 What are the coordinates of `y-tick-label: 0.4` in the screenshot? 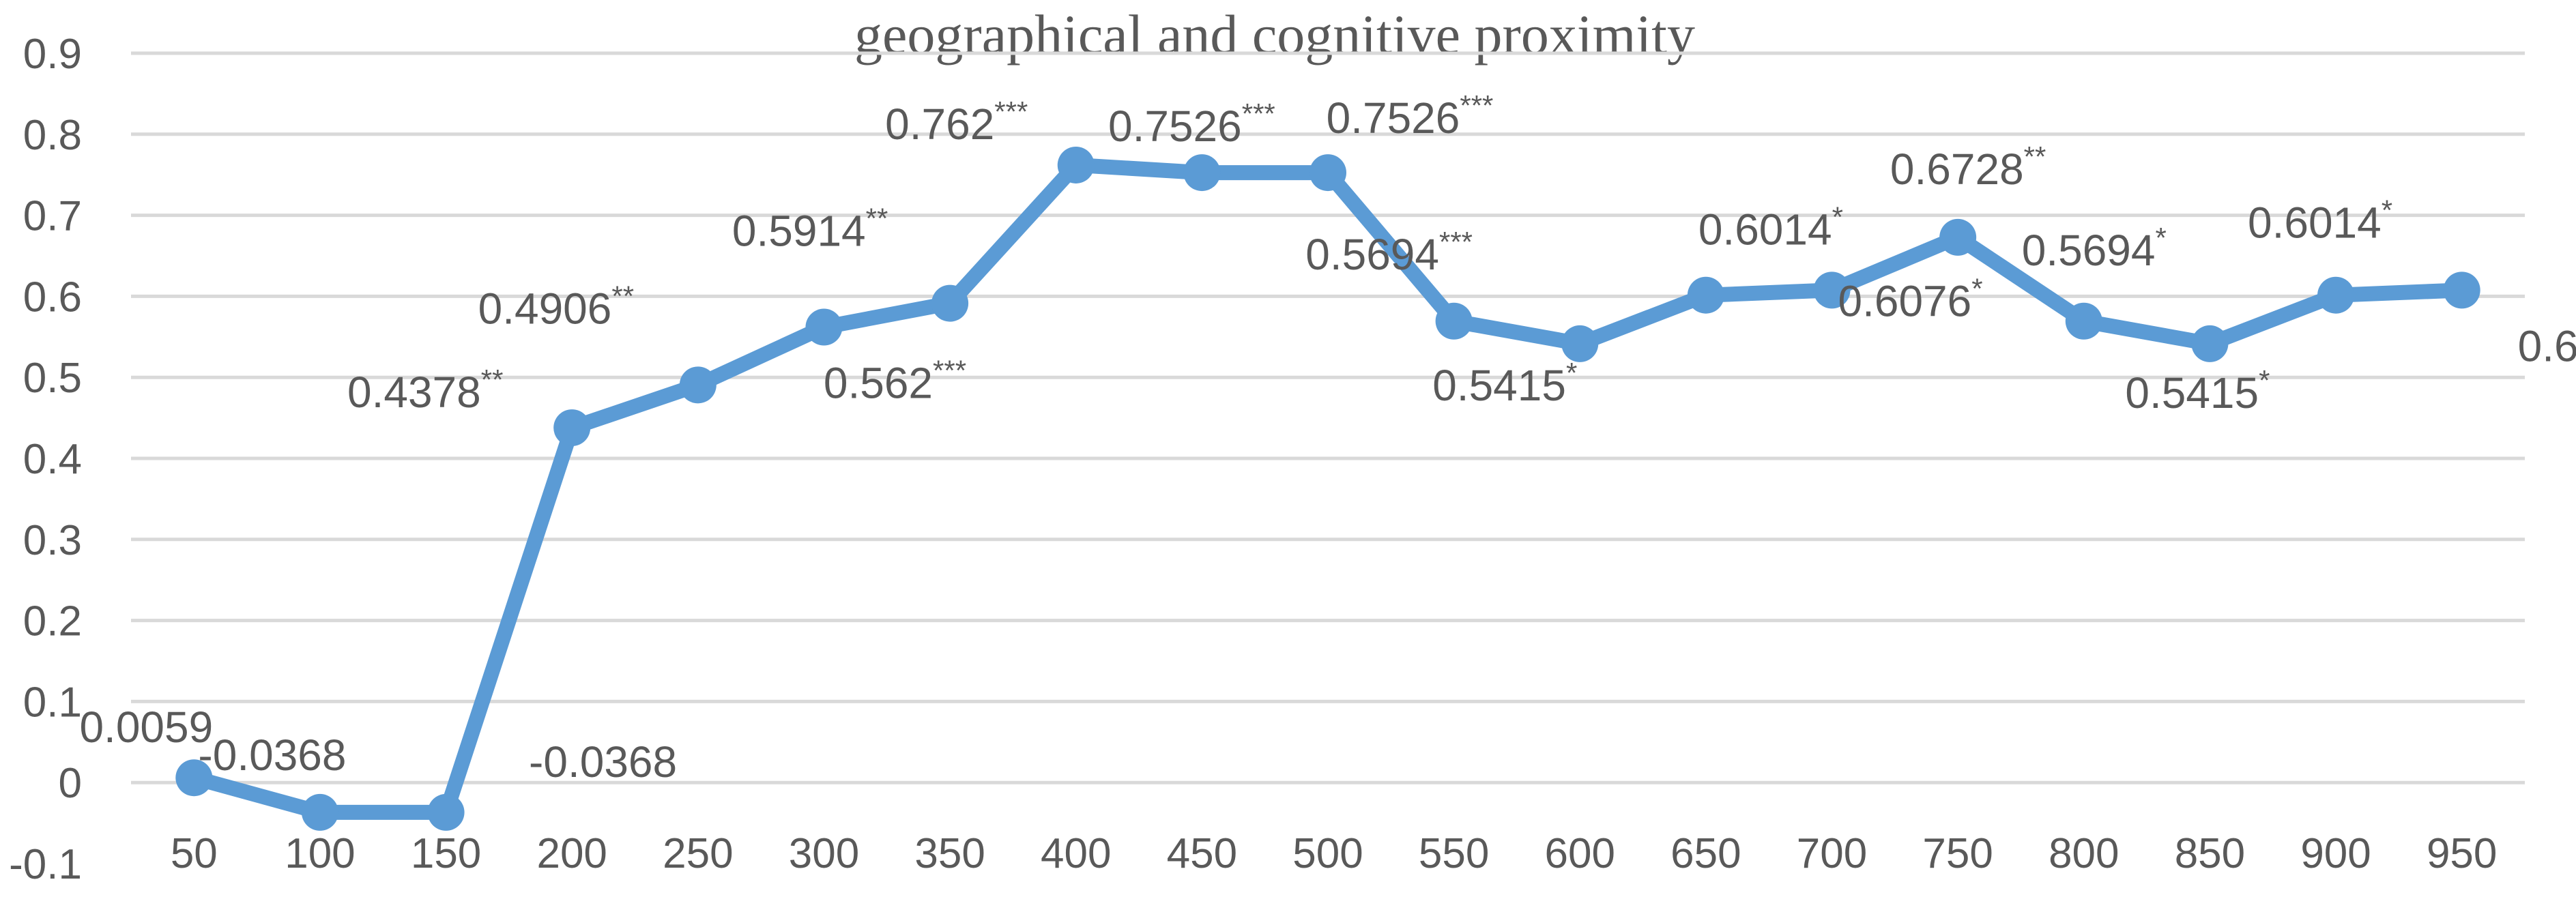 It's located at (52, 459).